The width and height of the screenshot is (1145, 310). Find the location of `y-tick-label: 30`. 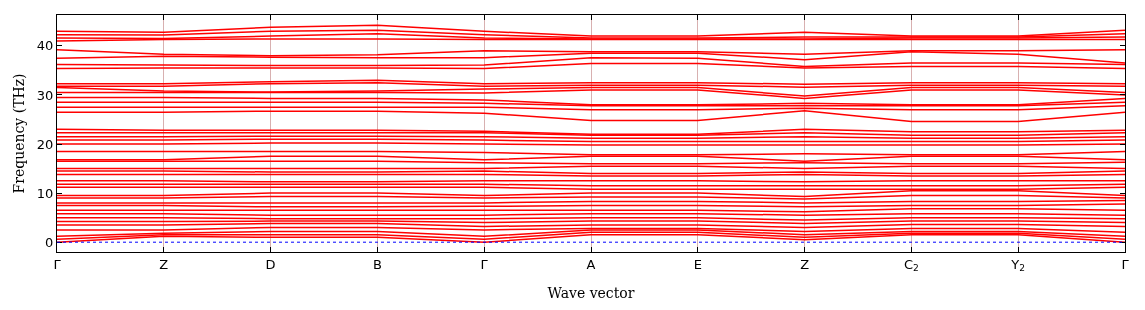

y-tick-label: 30 is located at coordinates (45, 95).